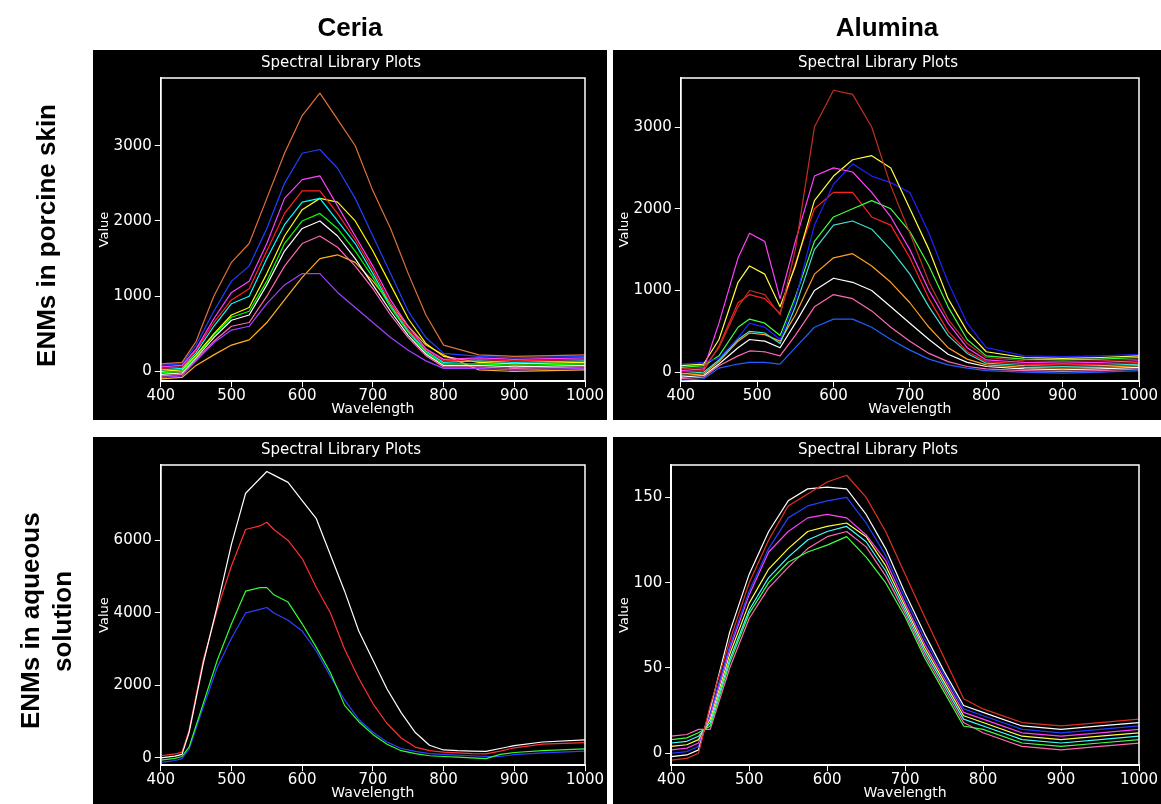 Image resolution: width=1161 pixels, height=804 pixels. What do you see at coordinates (46, 621) in the screenshot?
I see `text: ENMs in aqueous solution` at bounding box center [46, 621].